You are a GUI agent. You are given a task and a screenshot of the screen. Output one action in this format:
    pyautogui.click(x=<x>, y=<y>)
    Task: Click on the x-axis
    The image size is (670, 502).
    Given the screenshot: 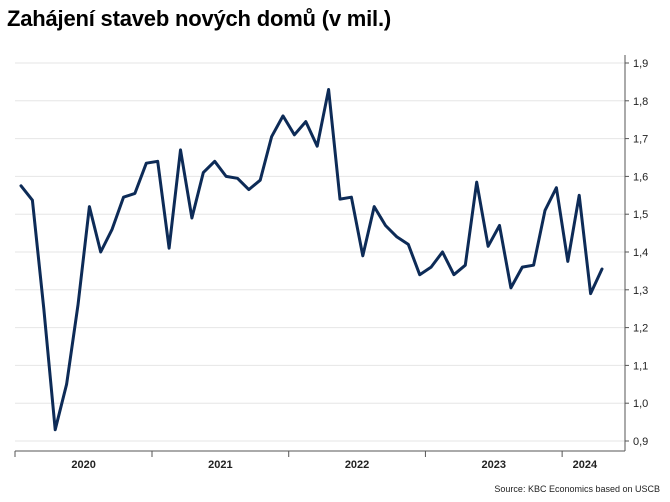 What is the action you would take?
    pyautogui.click(x=319, y=453)
    